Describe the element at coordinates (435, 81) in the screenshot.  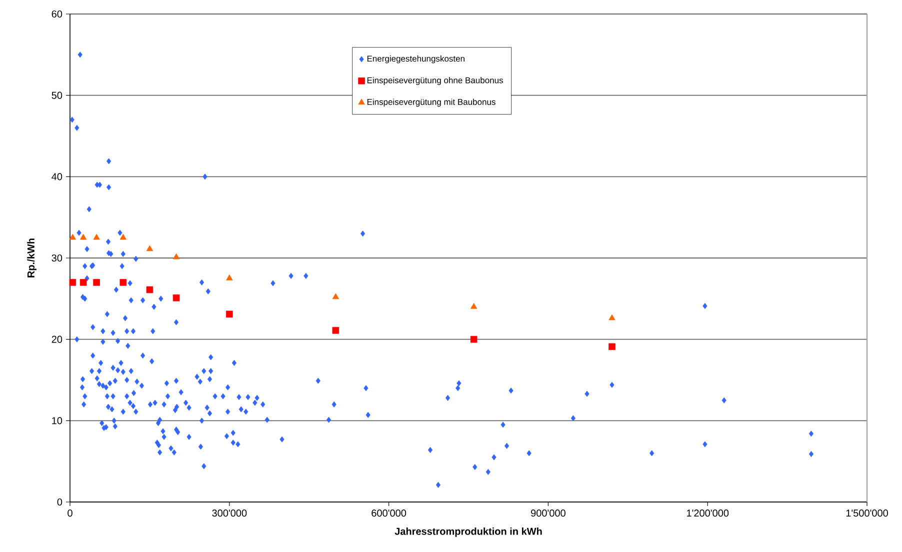
I see `legend-label: Einspeisevergütung ohne Baubonus` at that location.